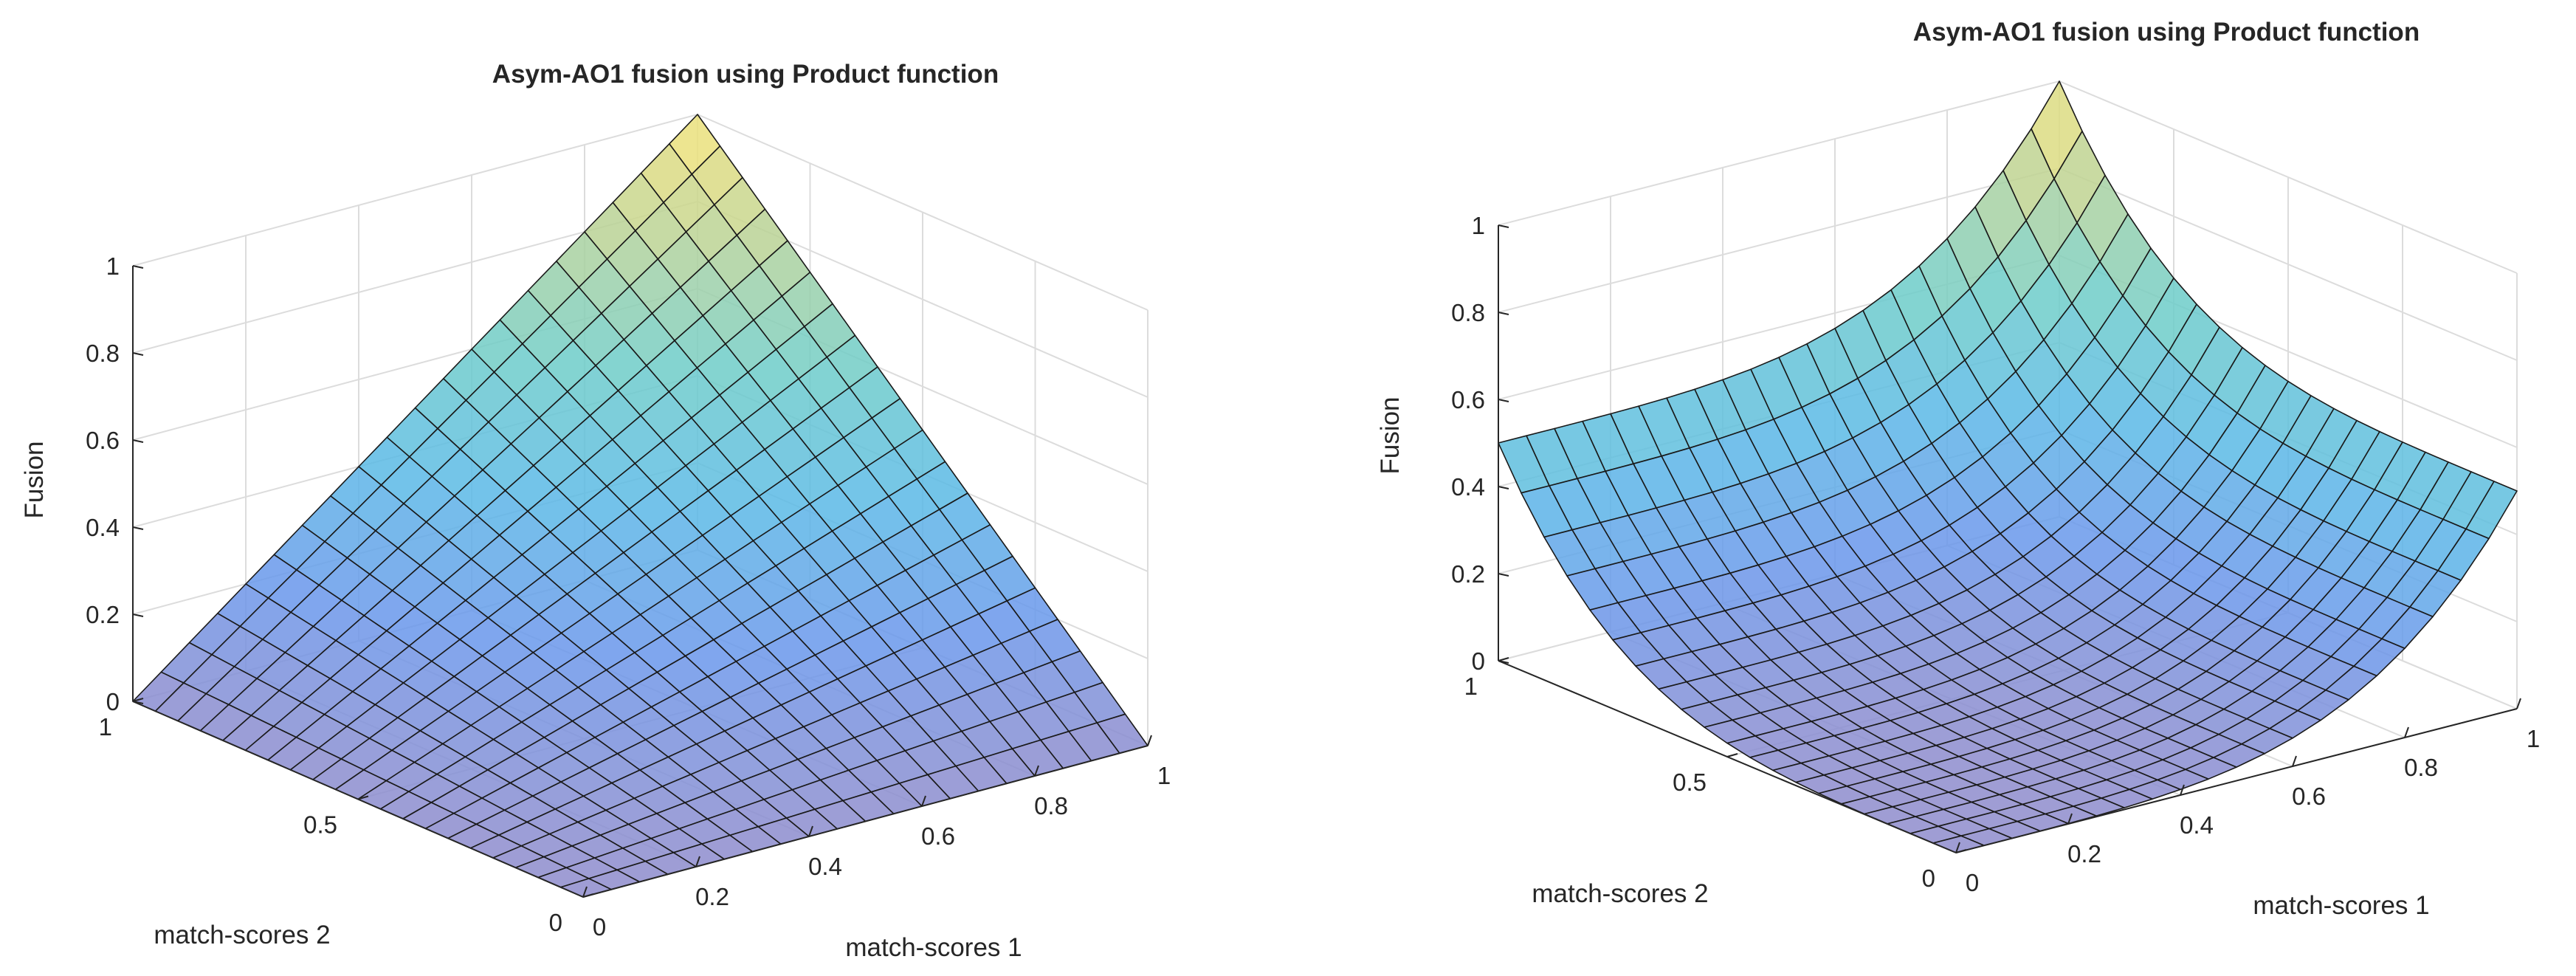 Image resolution: width=2576 pixels, height=976 pixels. What do you see at coordinates (933, 947) in the screenshot?
I see `chart-left-xlabel: match-scores 1` at bounding box center [933, 947].